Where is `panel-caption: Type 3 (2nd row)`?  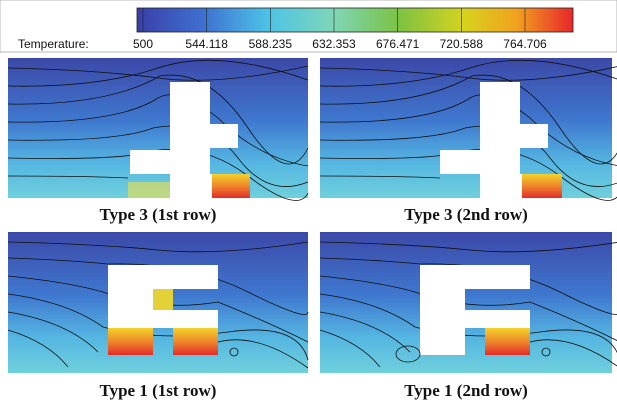 panel-caption: Type 3 (2nd row) is located at coordinates (466, 214).